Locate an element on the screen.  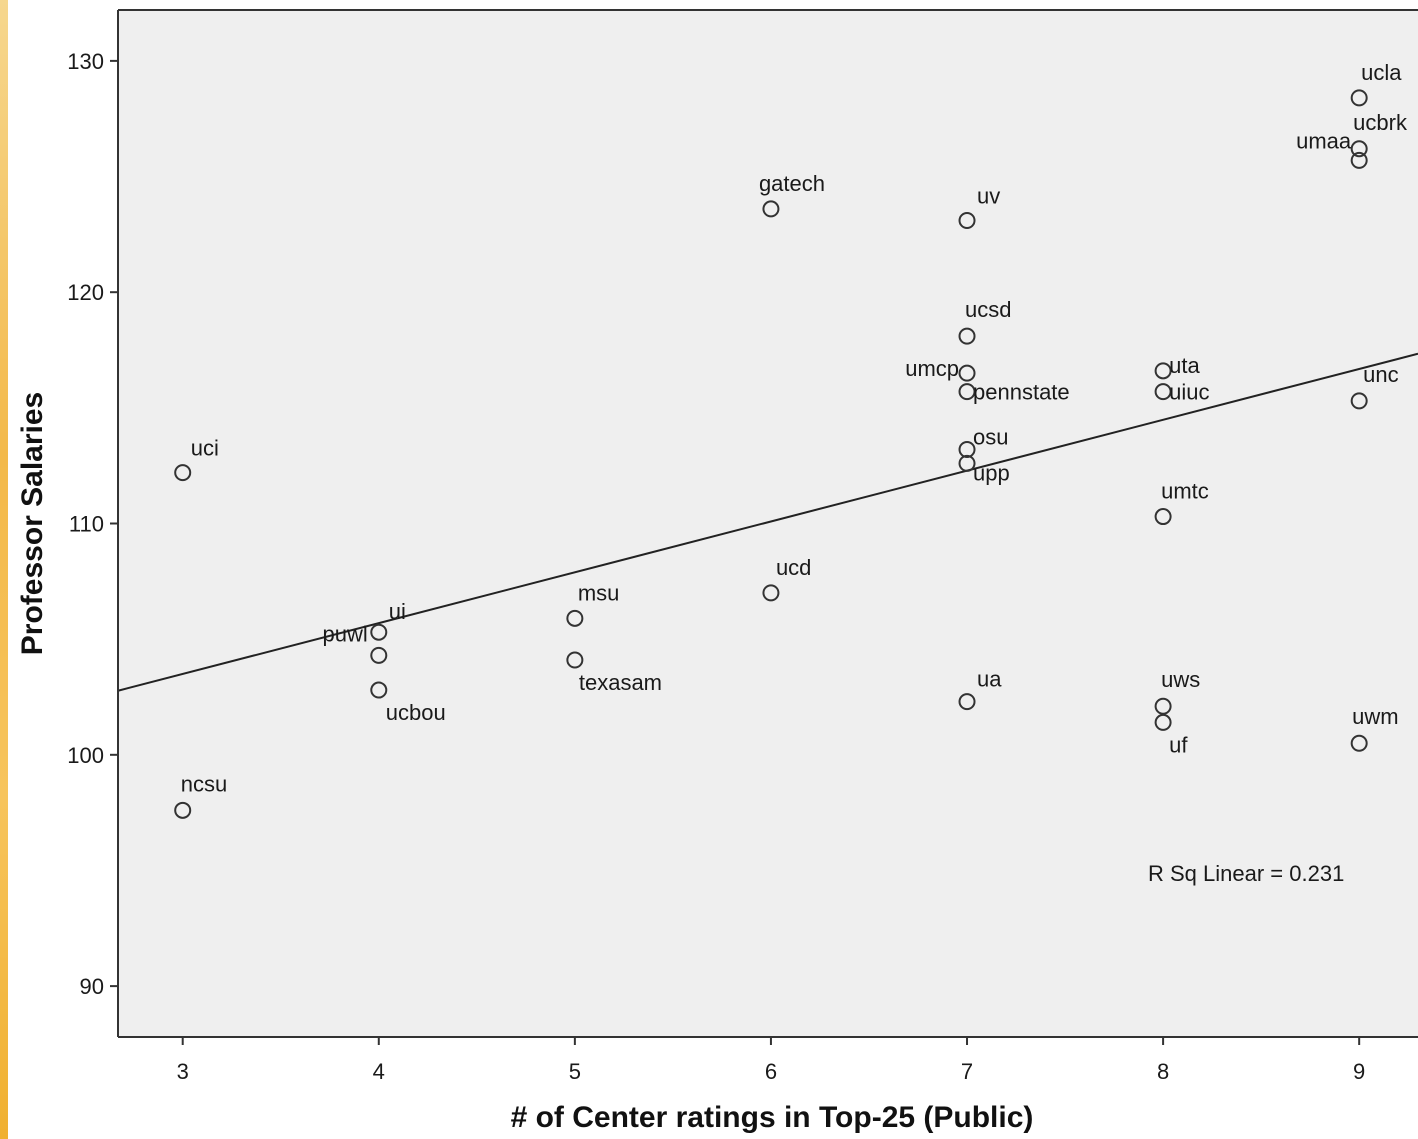
data-point-umaa is located at coordinates (1359, 160).